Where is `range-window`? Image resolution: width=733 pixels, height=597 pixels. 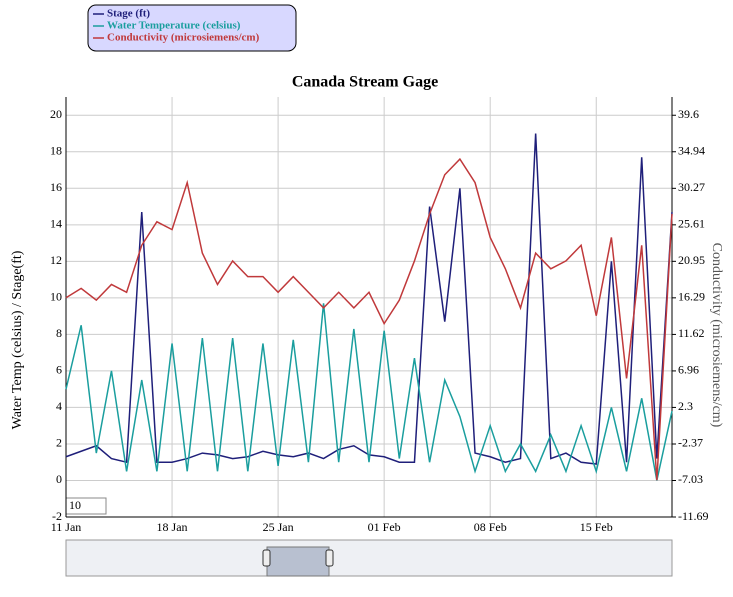 range-window is located at coordinates (298, 561).